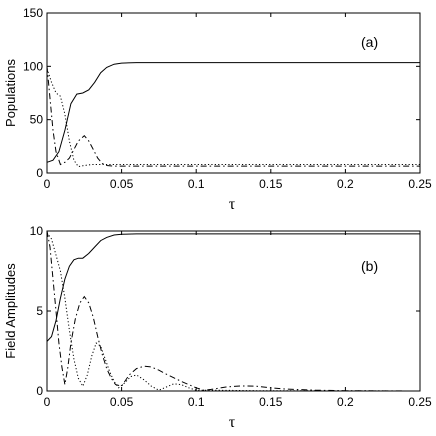  What do you see at coordinates (369, 42) in the screenshot?
I see `panel-a-label: (a)` at bounding box center [369, 42].